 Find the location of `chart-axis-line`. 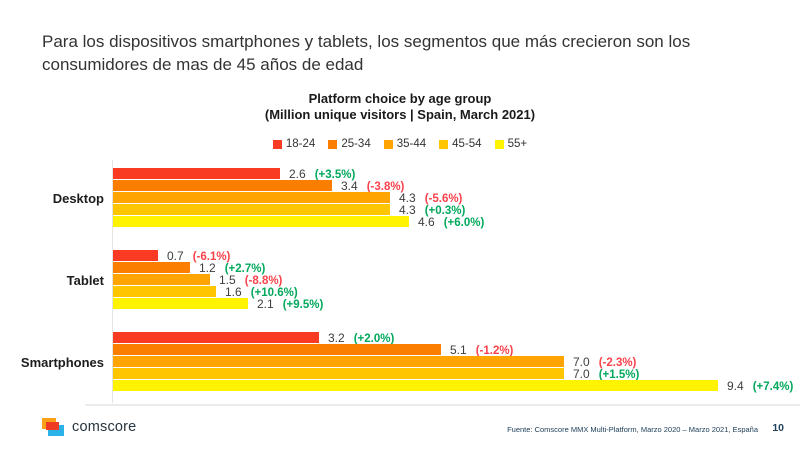

chart-axis-line is located at coordinates (112, 281).